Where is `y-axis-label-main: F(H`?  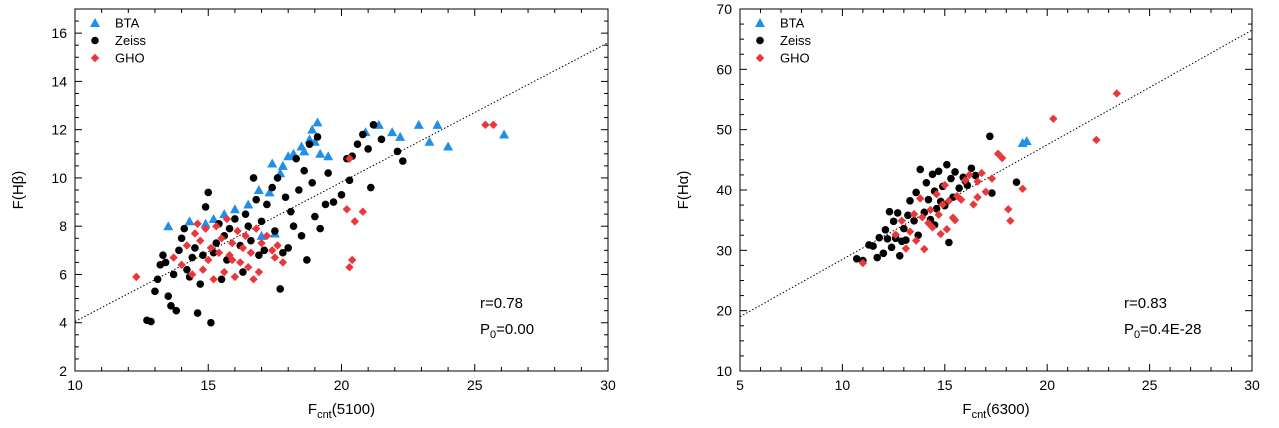 y-axis-label-main: F(H is located at coordinates (683, 196).